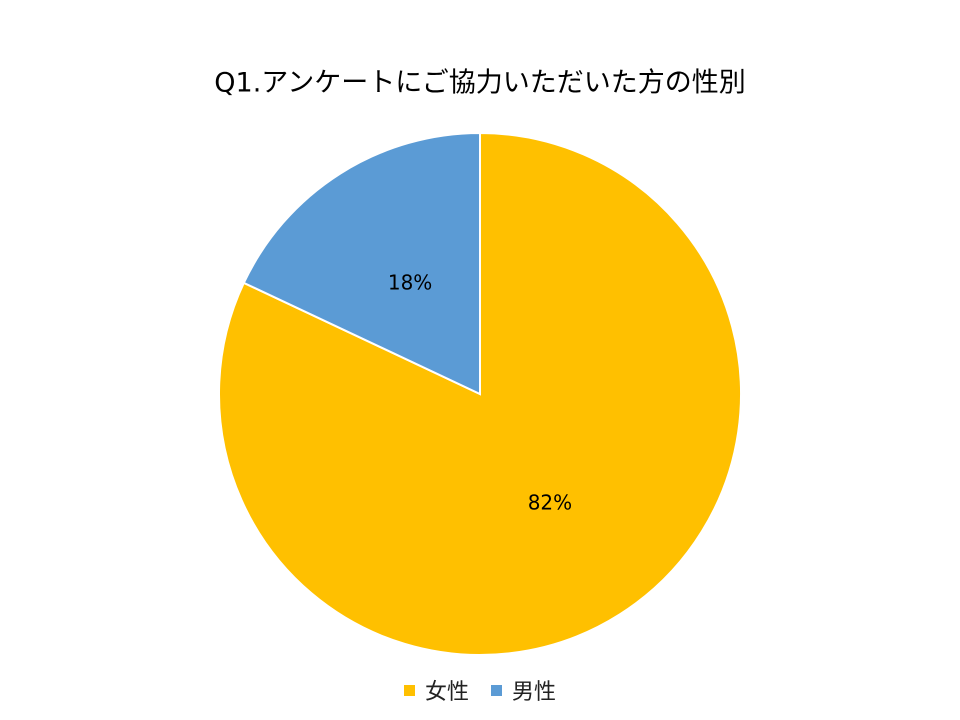 The width and height of the screenshot is (960, 720). Describe the element at coordinates (410, 282) in the screenshot. I see `data-label: 18%` at that location.